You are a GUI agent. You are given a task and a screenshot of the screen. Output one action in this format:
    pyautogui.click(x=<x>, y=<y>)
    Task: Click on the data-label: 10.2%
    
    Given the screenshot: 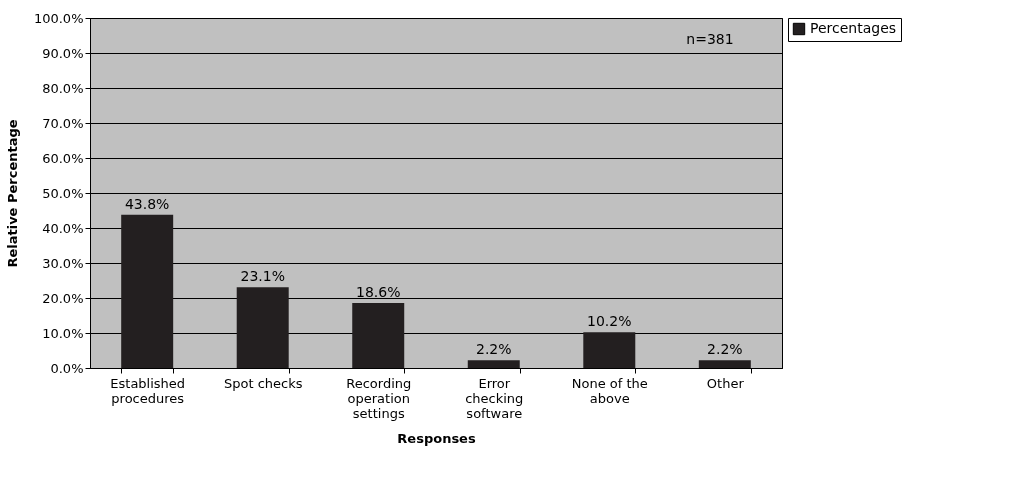 What is the action you would take?
    pyautogui.click(x=609, y=321)
    